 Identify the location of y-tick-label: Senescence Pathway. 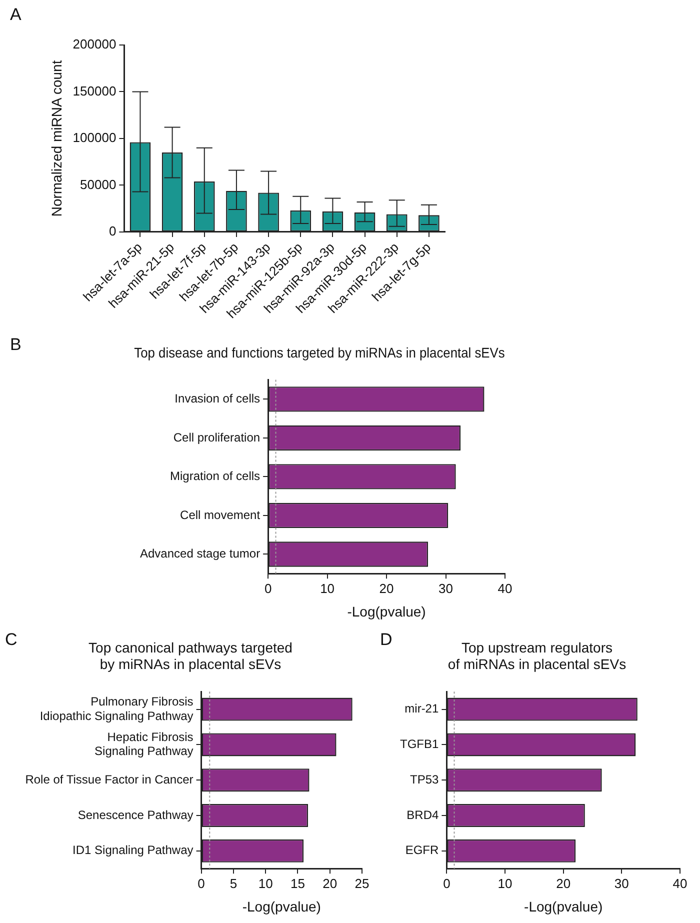
(136, 815).